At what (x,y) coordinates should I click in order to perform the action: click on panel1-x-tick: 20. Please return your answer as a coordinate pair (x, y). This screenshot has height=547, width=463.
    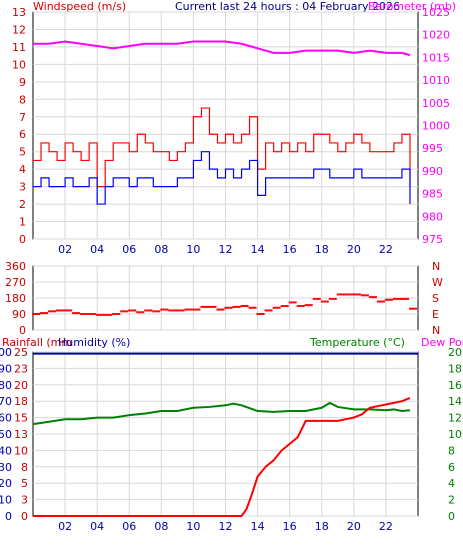
    Looking at the image, I should click on (354, 249).